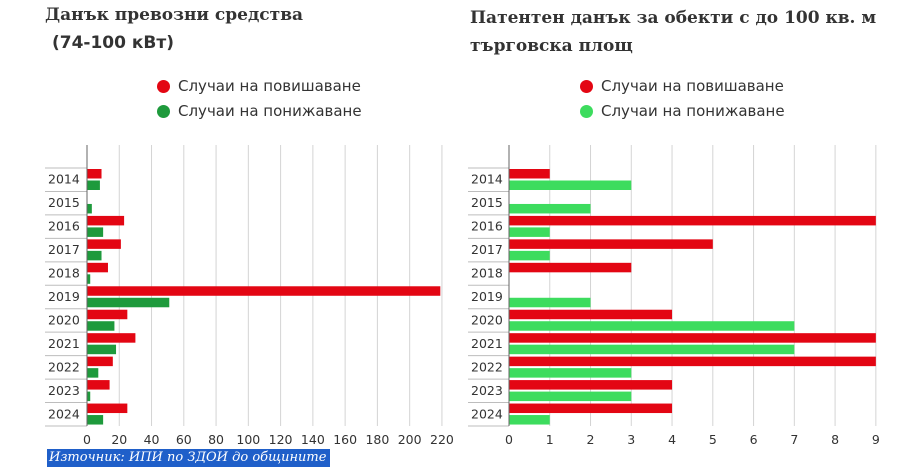  Describe the element at coordinates (313, 439) in the screenshot. I see `x-tick-label: 140` at that location.